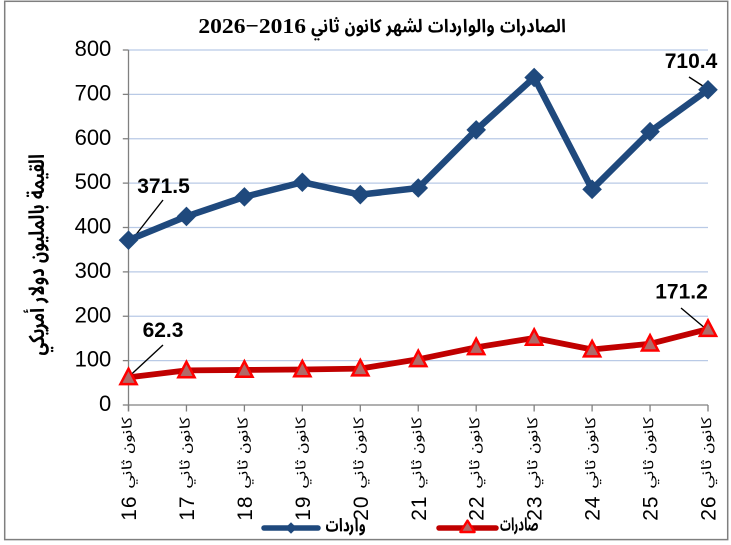 The width and height of the screenshot is (731, 545). Describe the element at coordinates (361, 507) in the screenshot. I see `svg-text: 20` at that location.